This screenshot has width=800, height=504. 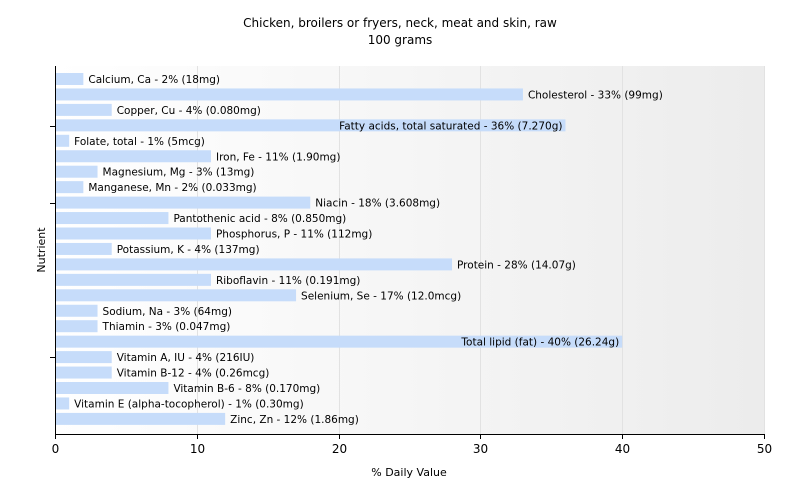 What do you see at coordinates (278, 157) in the screenshot?
I see `bar-label: Iron, Fe - 11% (1.90mg)` at bounding box center [278, 157].